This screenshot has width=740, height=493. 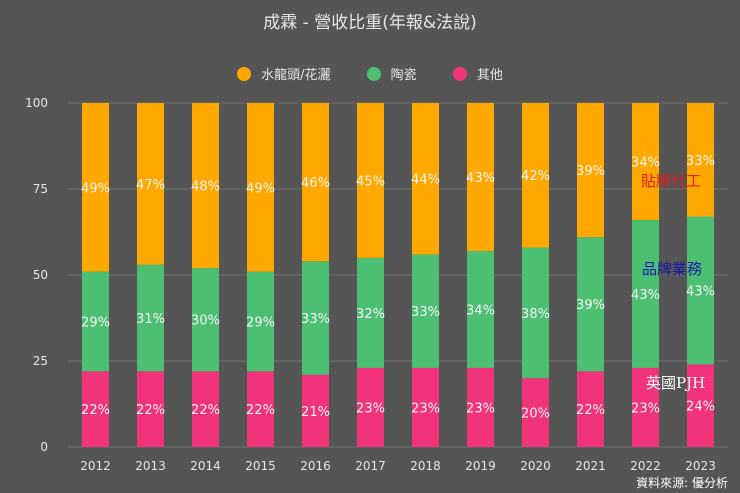 I want to click on x-tick-label: 2019, so click(x=480, y=466).